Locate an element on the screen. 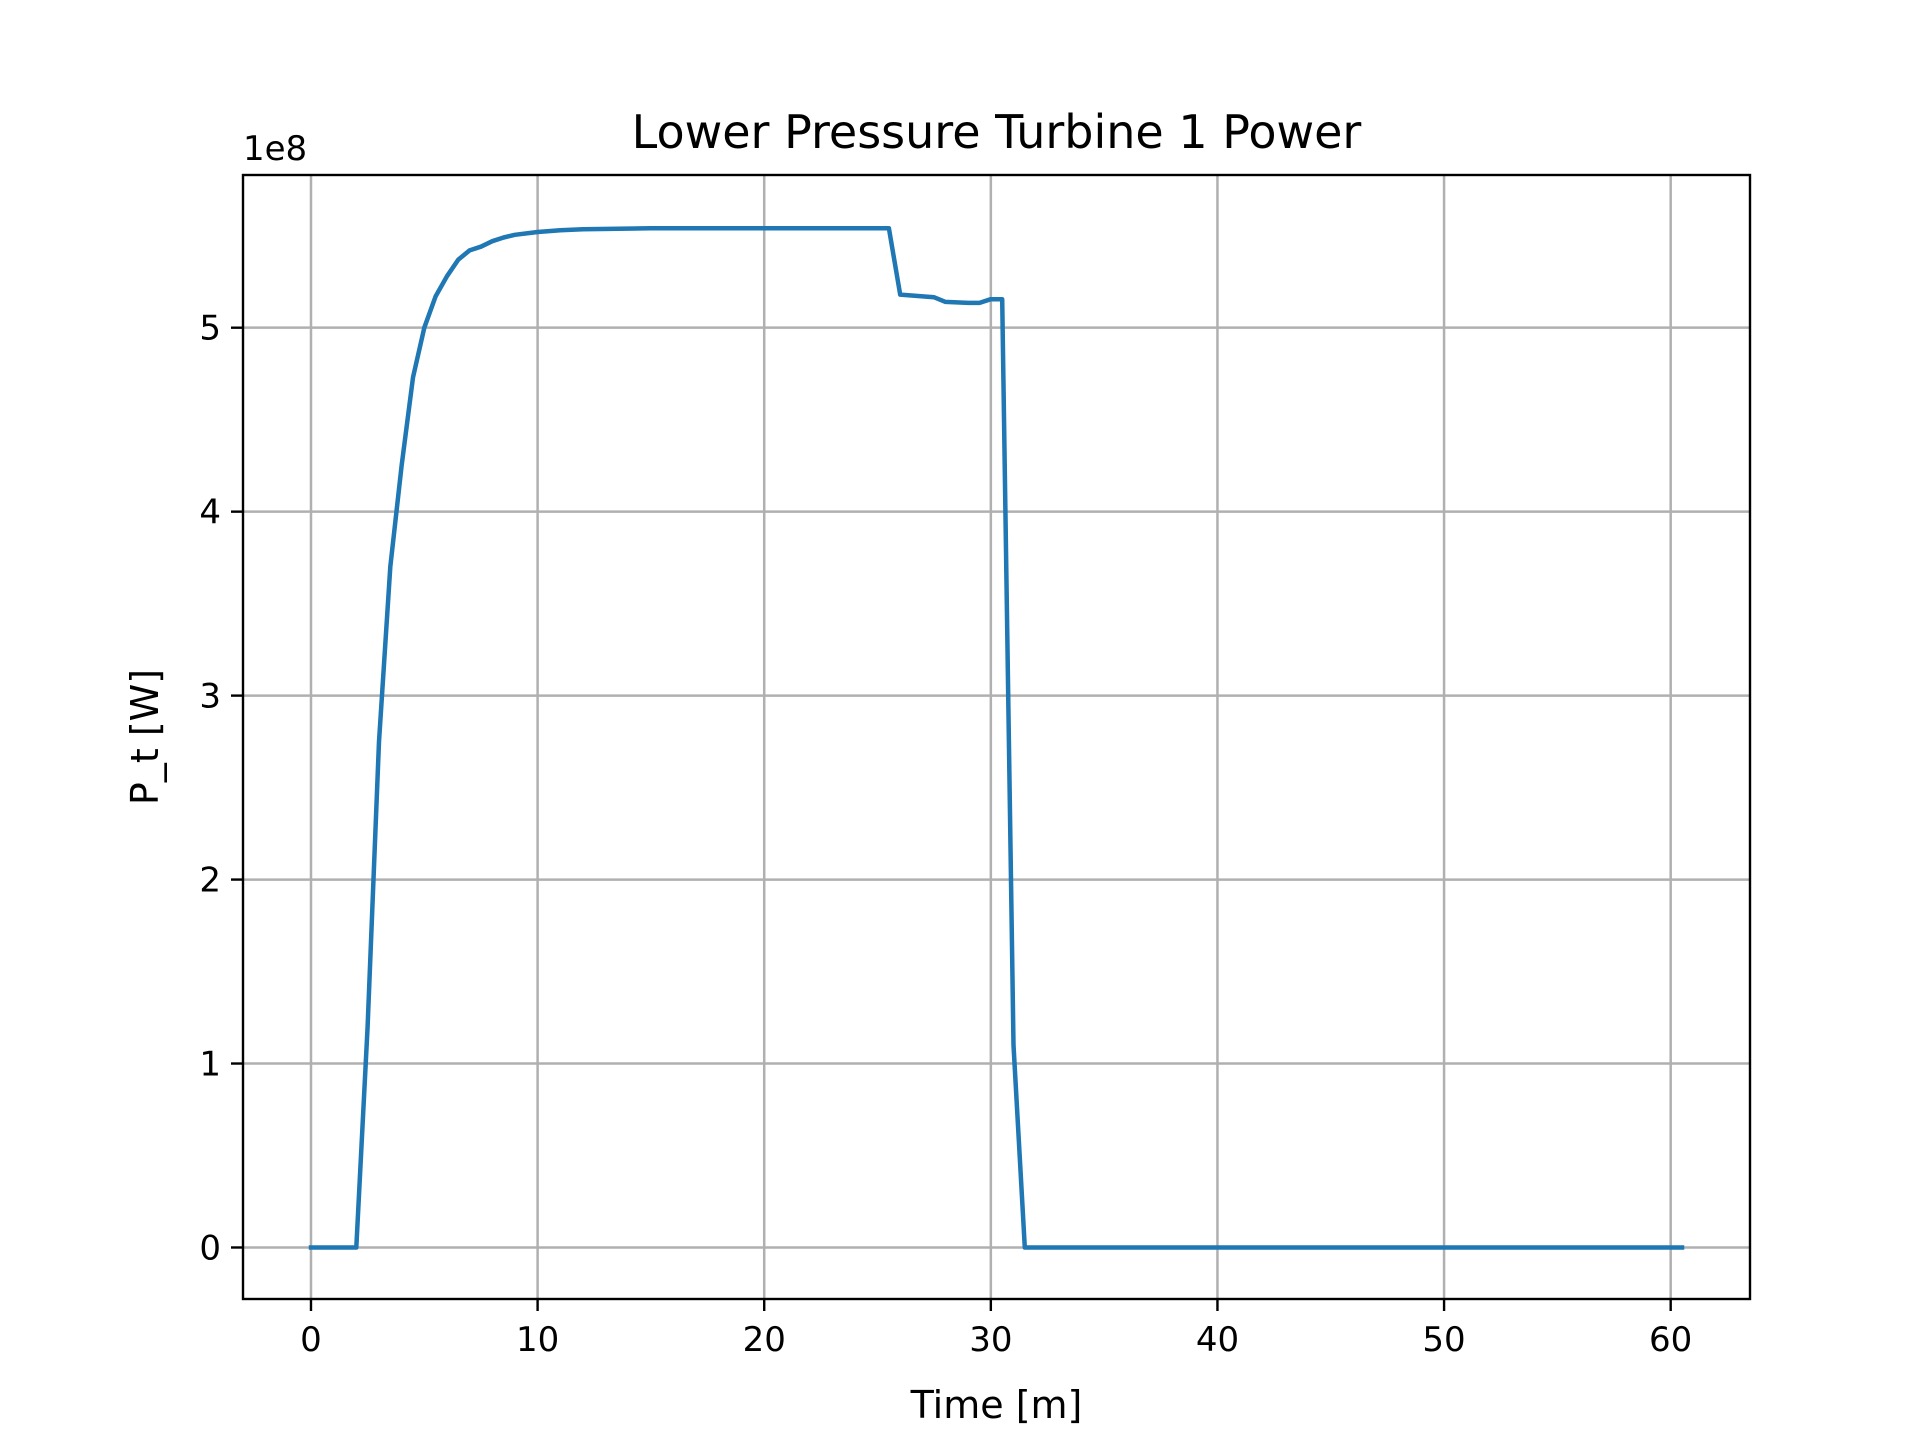  y-tick-label: 5 is located at coordinates (210, 329).